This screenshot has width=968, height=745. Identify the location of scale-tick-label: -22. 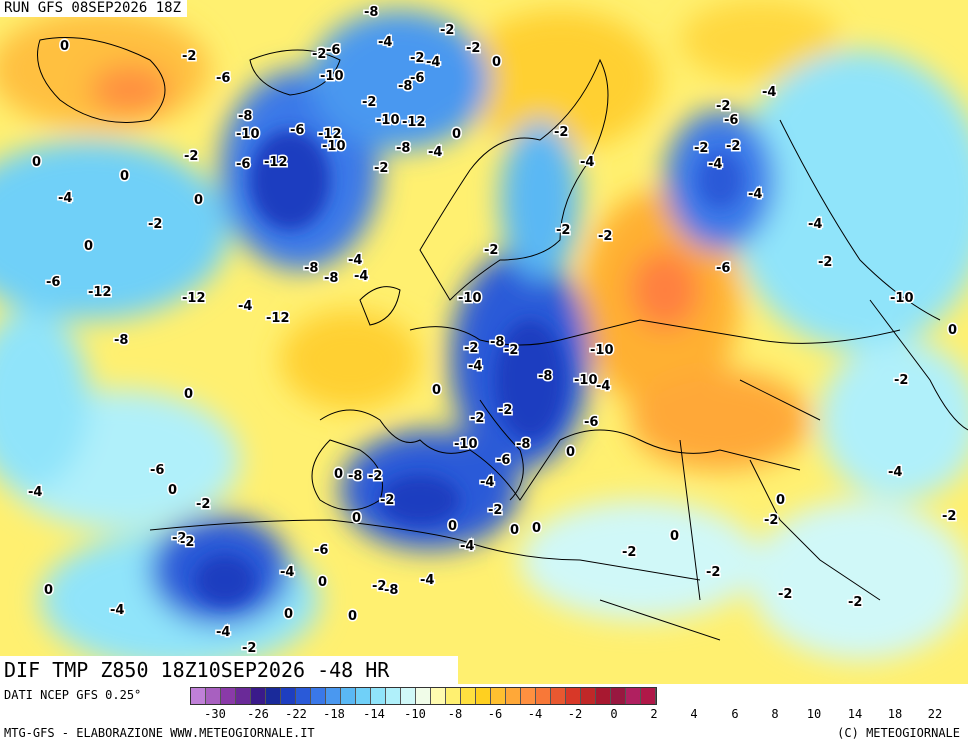
(296, 714).